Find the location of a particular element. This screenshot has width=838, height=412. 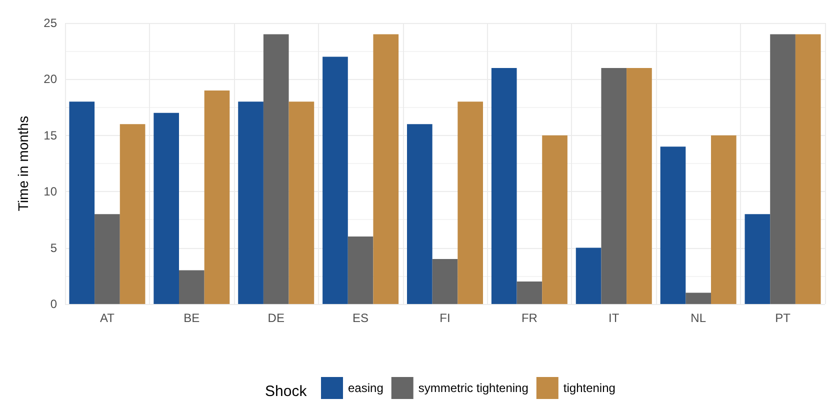

x-tick-label: BE is located at coordinates (192, 318).